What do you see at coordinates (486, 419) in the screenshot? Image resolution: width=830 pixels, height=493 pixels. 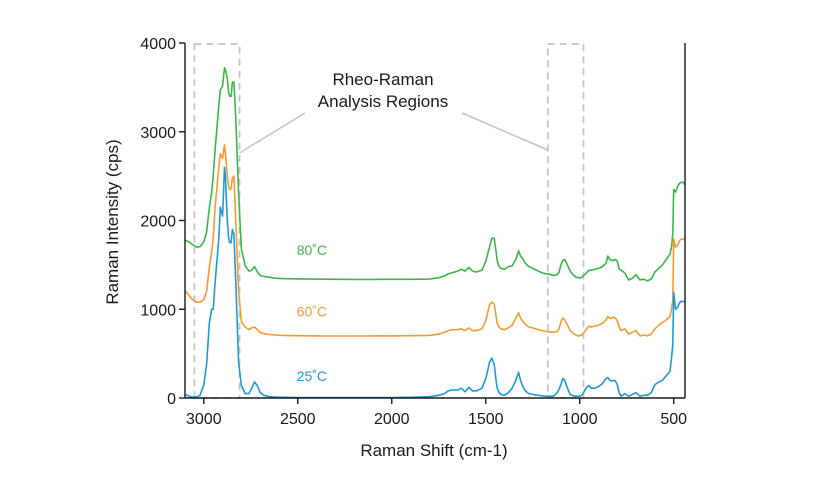 I see `x-tick-label-1500: 1500` at bounding box center [486, 419].